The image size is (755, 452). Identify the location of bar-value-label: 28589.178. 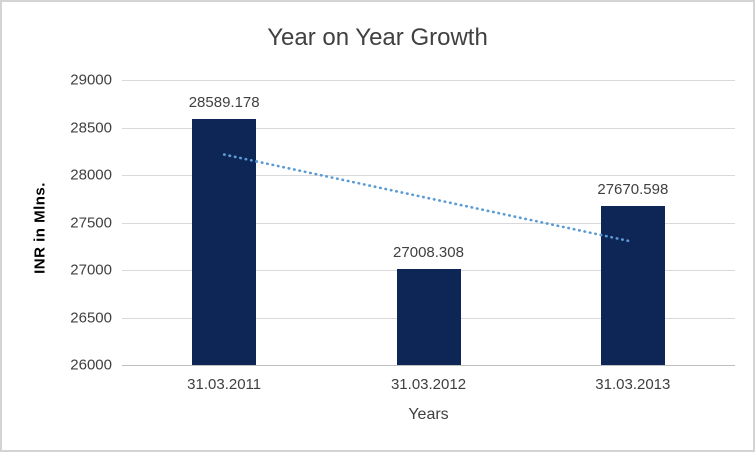
(224, 103).